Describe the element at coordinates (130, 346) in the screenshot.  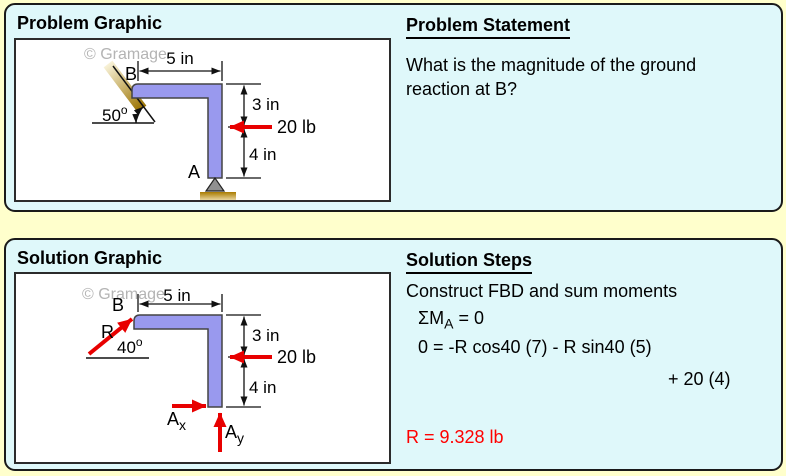
I see `angle-label: 40o` at that location.